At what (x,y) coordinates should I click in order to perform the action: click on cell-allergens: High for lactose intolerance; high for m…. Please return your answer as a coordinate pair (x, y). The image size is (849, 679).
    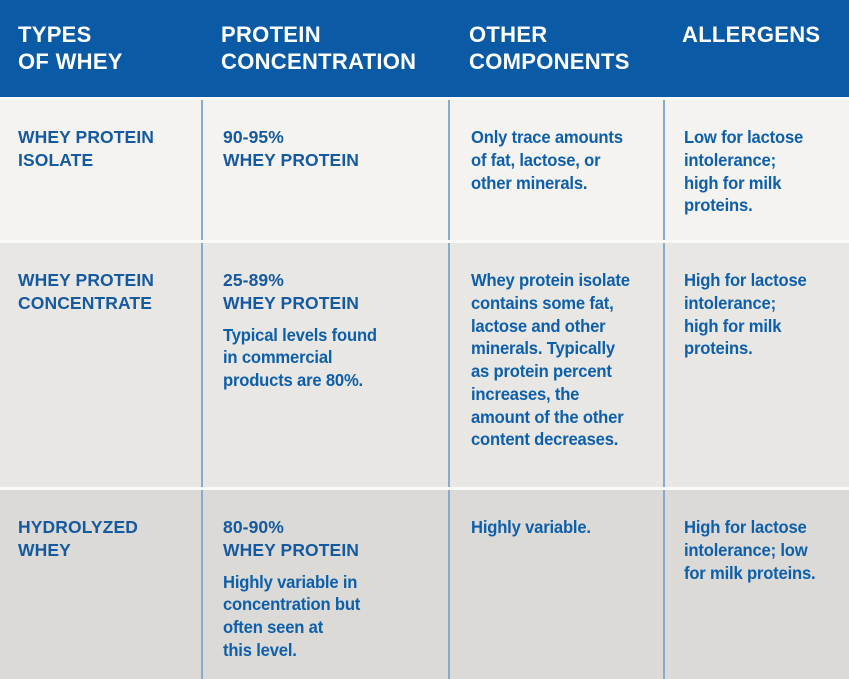
    Looking at the image, I should click on (756, 365).